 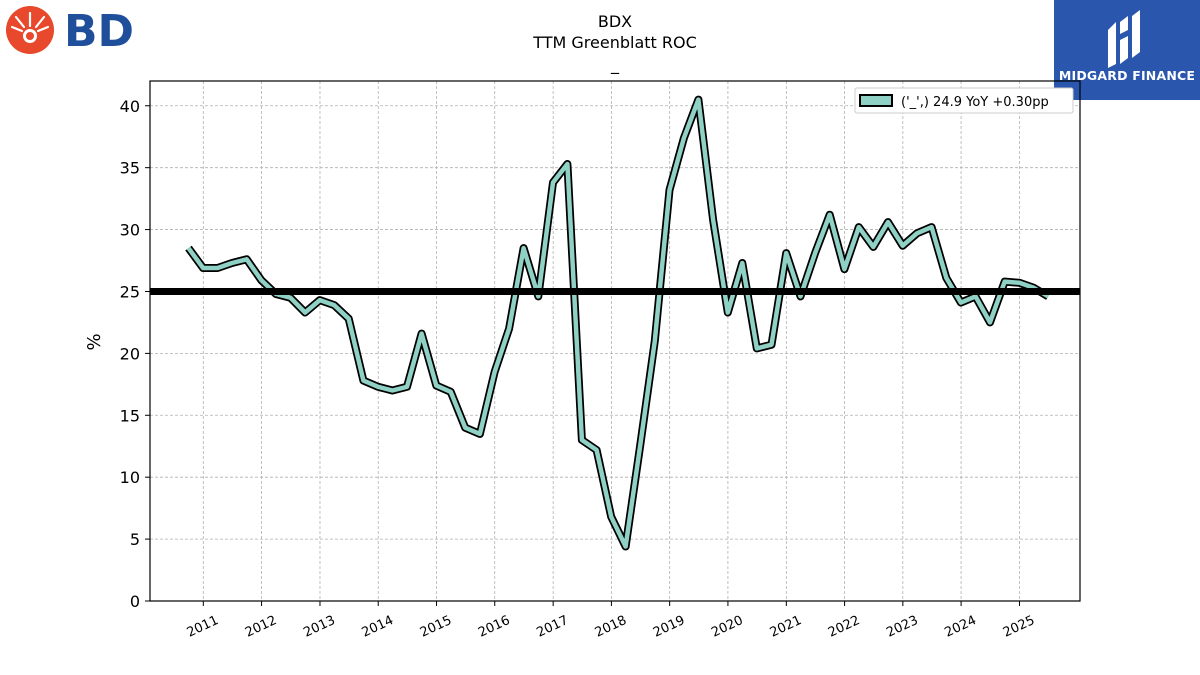 I want to click on y-tick-label: 10, so click(x=130, y=477).